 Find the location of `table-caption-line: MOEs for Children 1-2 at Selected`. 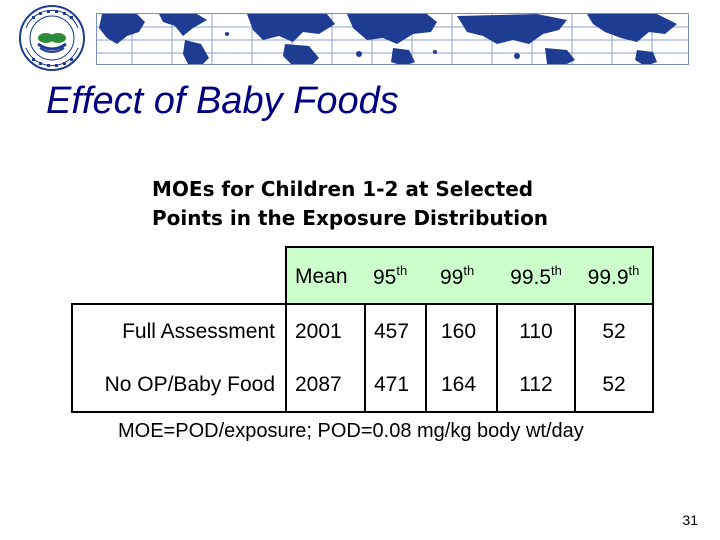

table-caption-line: MOEs for Children 1-2 at Selected is located at coordinates (343, 189).